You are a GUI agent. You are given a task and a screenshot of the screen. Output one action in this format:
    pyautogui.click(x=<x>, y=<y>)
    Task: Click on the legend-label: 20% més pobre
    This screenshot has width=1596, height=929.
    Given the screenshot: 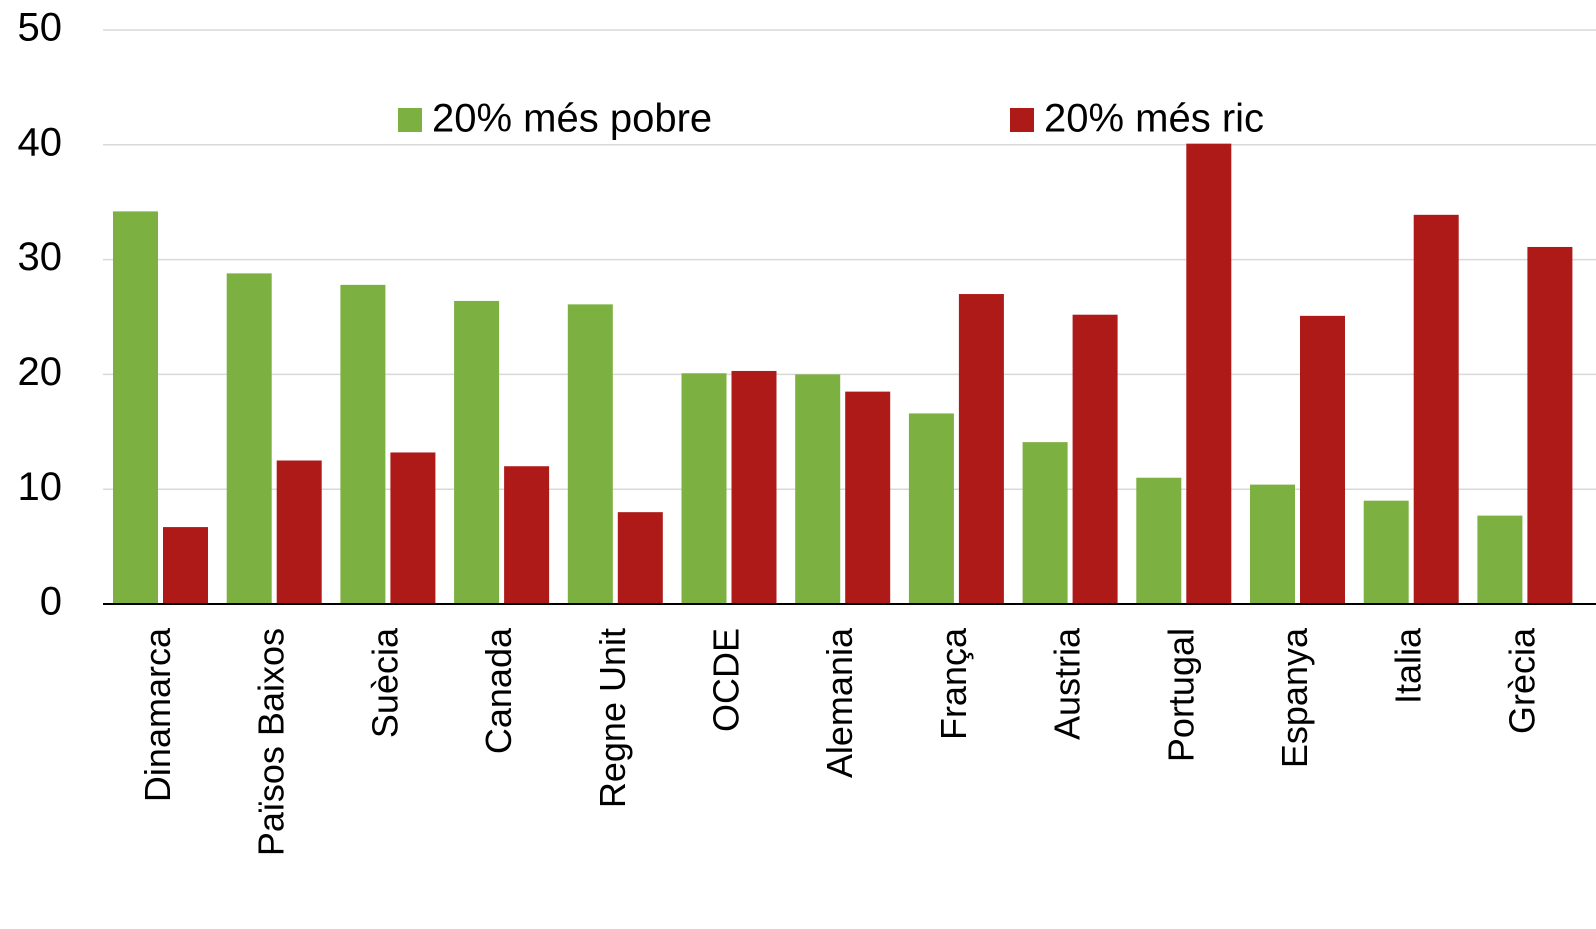 What is the action you would take?
    pyautogui.click(x=572, y=119)
    